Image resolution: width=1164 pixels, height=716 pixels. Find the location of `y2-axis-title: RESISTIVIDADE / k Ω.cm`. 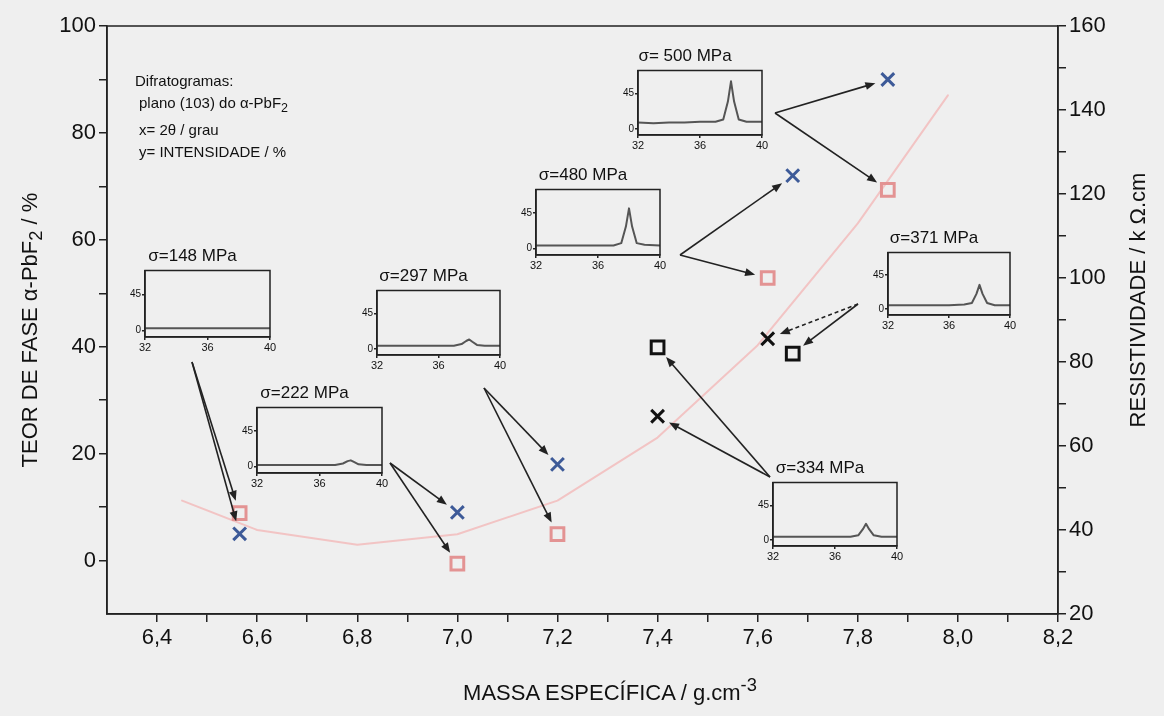

y2-axis-title: RESISTIVIDADE / k Ω.cm is located at coordinates (1138, 300).